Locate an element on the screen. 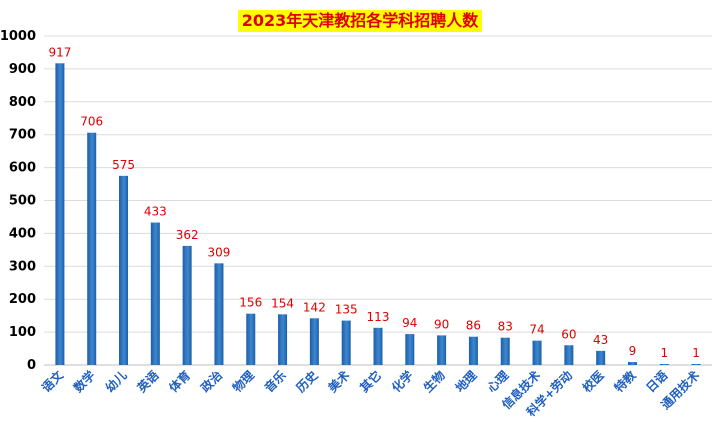  x-tick-label: 体育 is located at coordinates (180, 382).